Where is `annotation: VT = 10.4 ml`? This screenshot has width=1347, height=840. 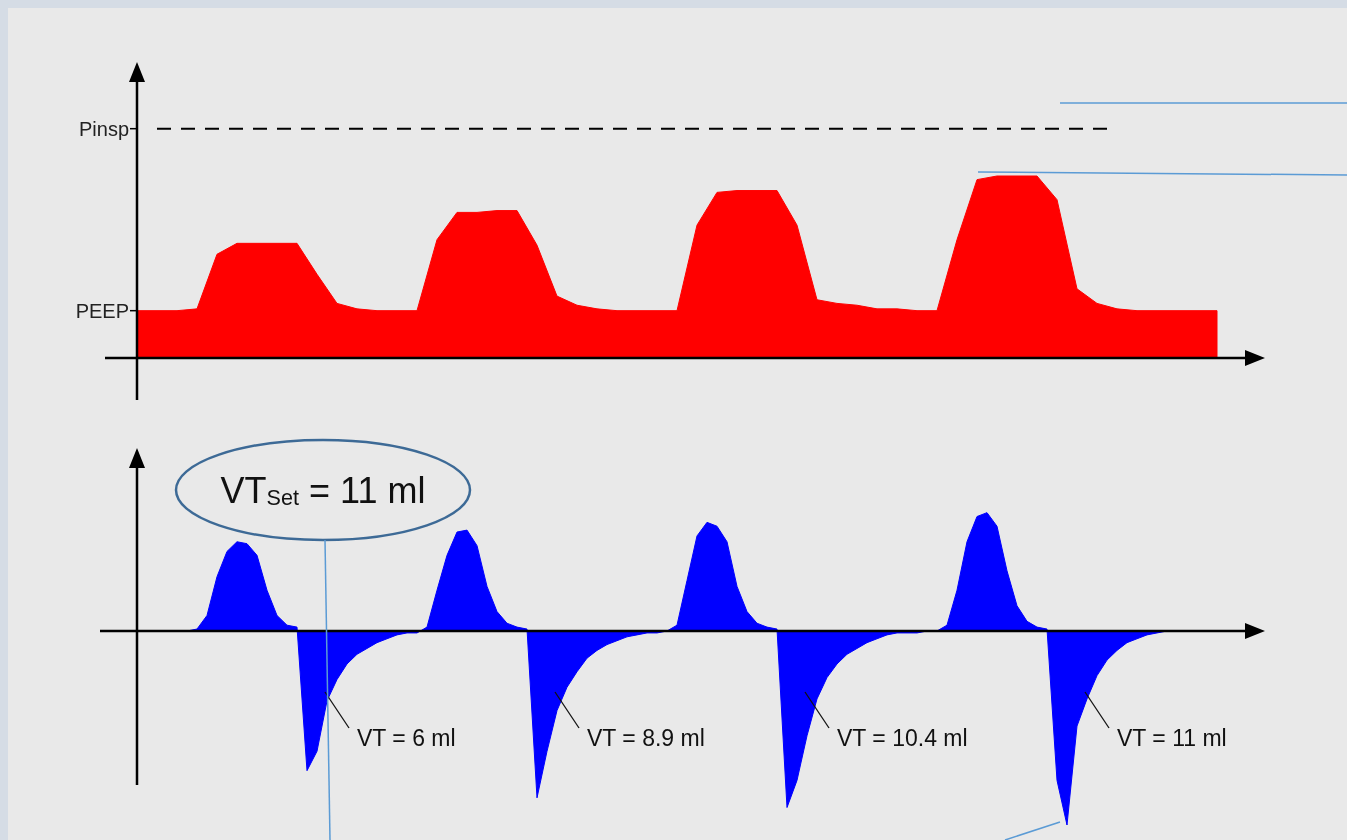 annotation: VT = 10.4 ml is located at coordinates (902, 738).